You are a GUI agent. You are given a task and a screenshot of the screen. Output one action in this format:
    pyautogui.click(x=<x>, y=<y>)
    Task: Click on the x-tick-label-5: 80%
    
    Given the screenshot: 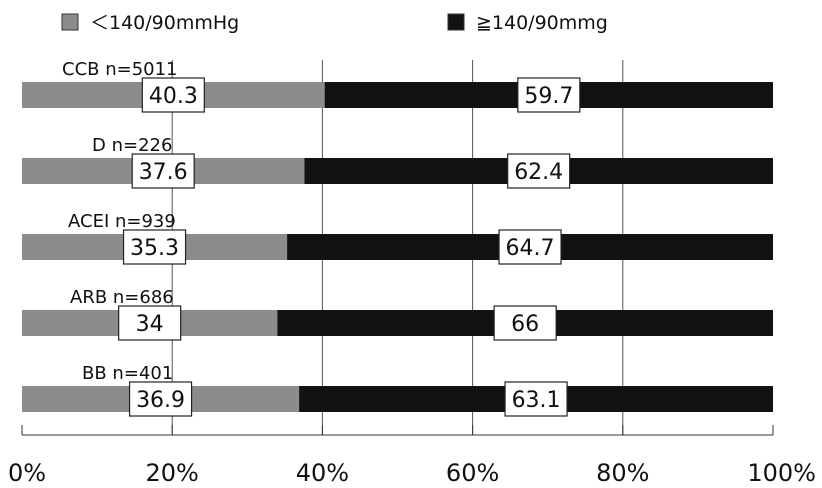 What is the action you would take?
    pyautogui.click(x=622, y=473)
    